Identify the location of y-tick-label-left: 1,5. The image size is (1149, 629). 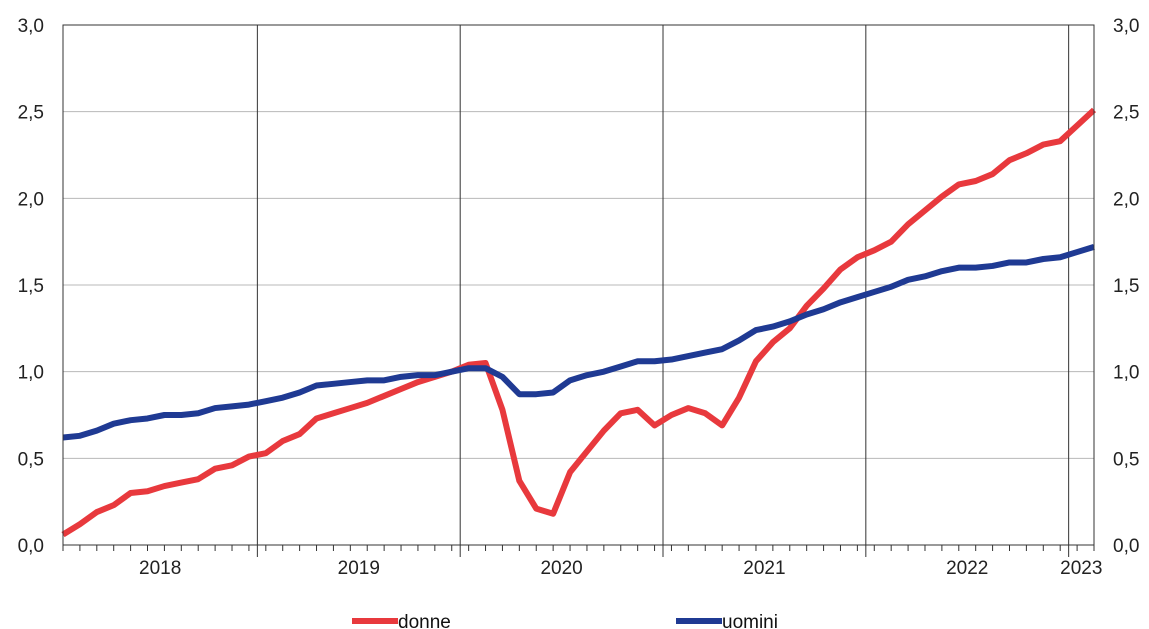
(31, 286).